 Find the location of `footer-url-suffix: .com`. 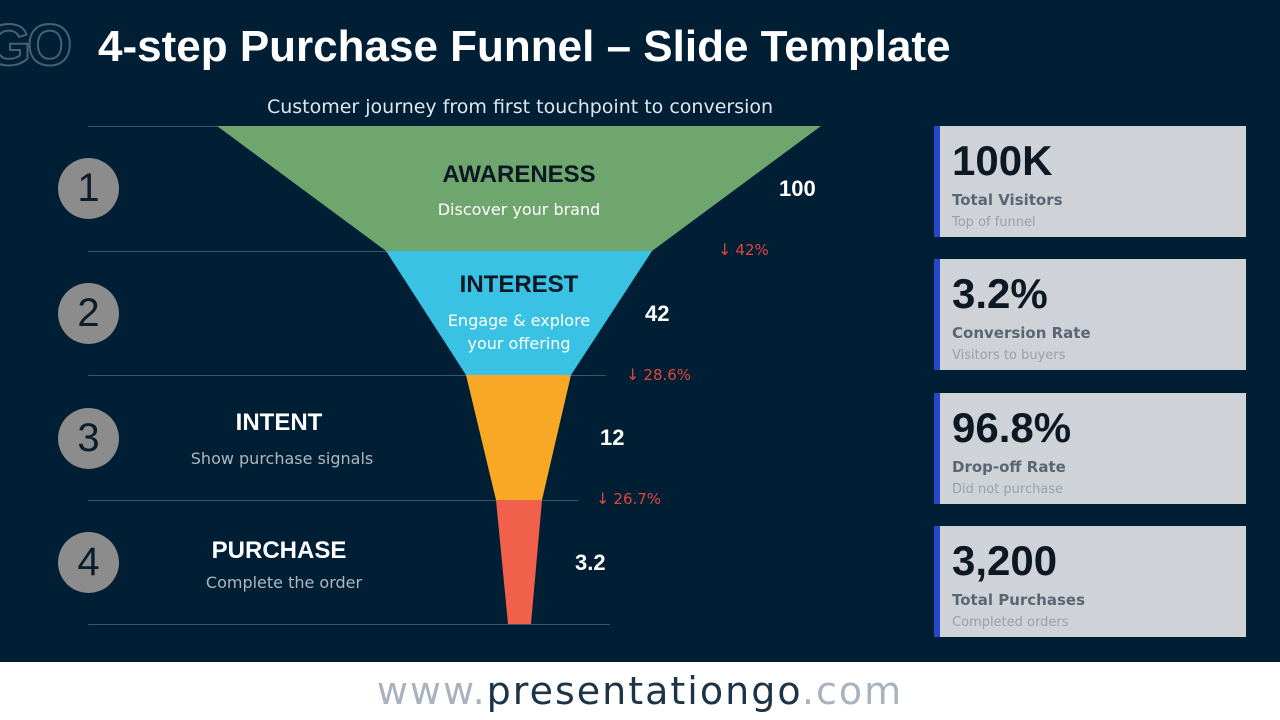

footer-url-suffix: .com is located at coordinates (852, 691).